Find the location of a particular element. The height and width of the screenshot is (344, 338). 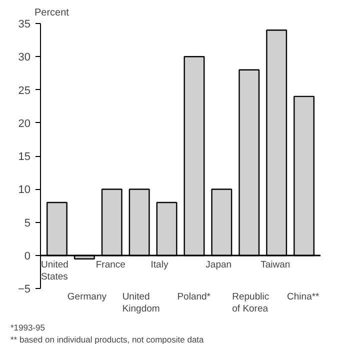

y-tick-label: 5 is located at coordinates (27, 223).